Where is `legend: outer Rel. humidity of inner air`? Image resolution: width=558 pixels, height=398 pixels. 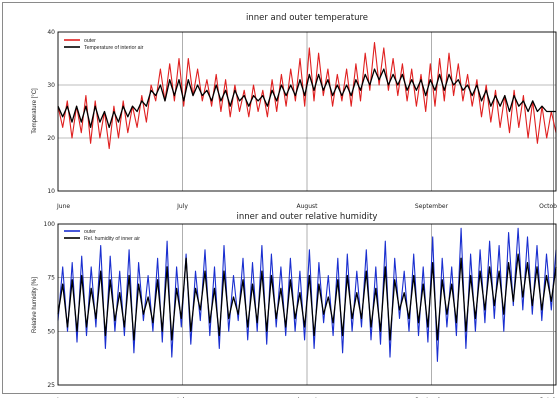
legend: outer Rel. humidity of inner air is located at coordinates (102, 235).